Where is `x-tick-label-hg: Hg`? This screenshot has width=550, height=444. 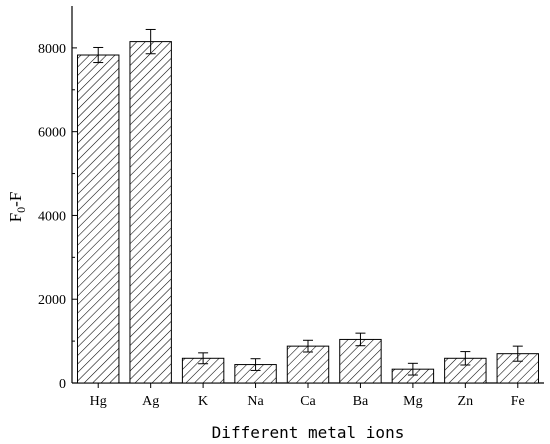
x-tick-label-hg: Hg is located at coordinates (98, 401).